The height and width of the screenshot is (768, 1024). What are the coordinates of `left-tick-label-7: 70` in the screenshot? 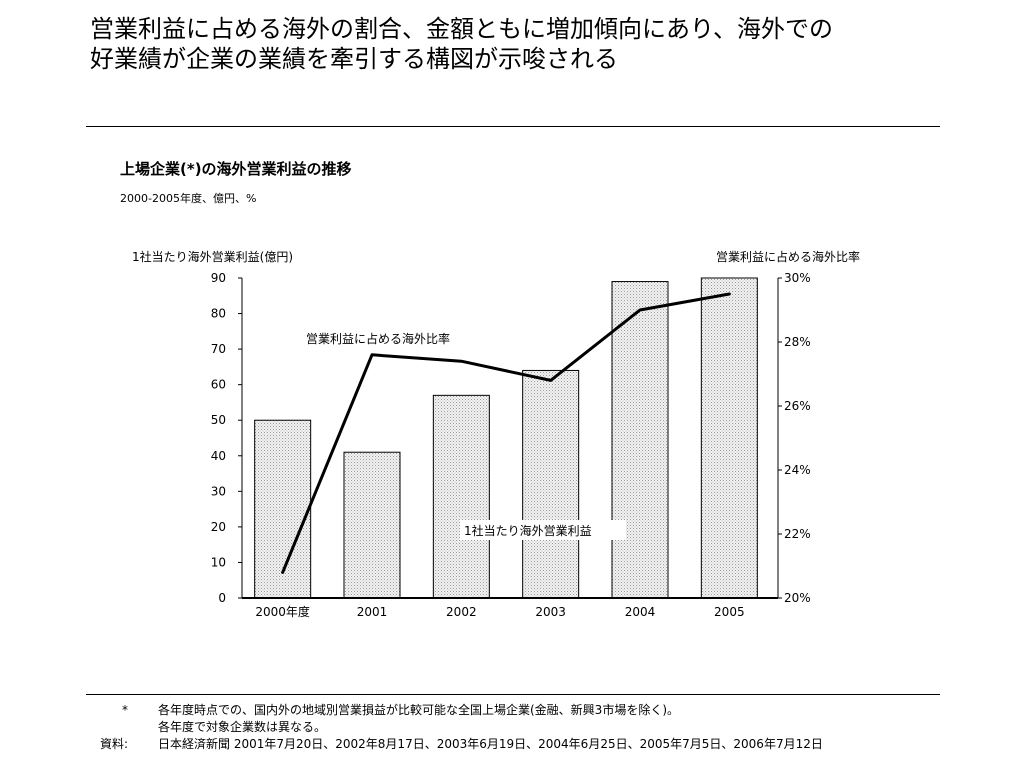 It's located at (218, 349).